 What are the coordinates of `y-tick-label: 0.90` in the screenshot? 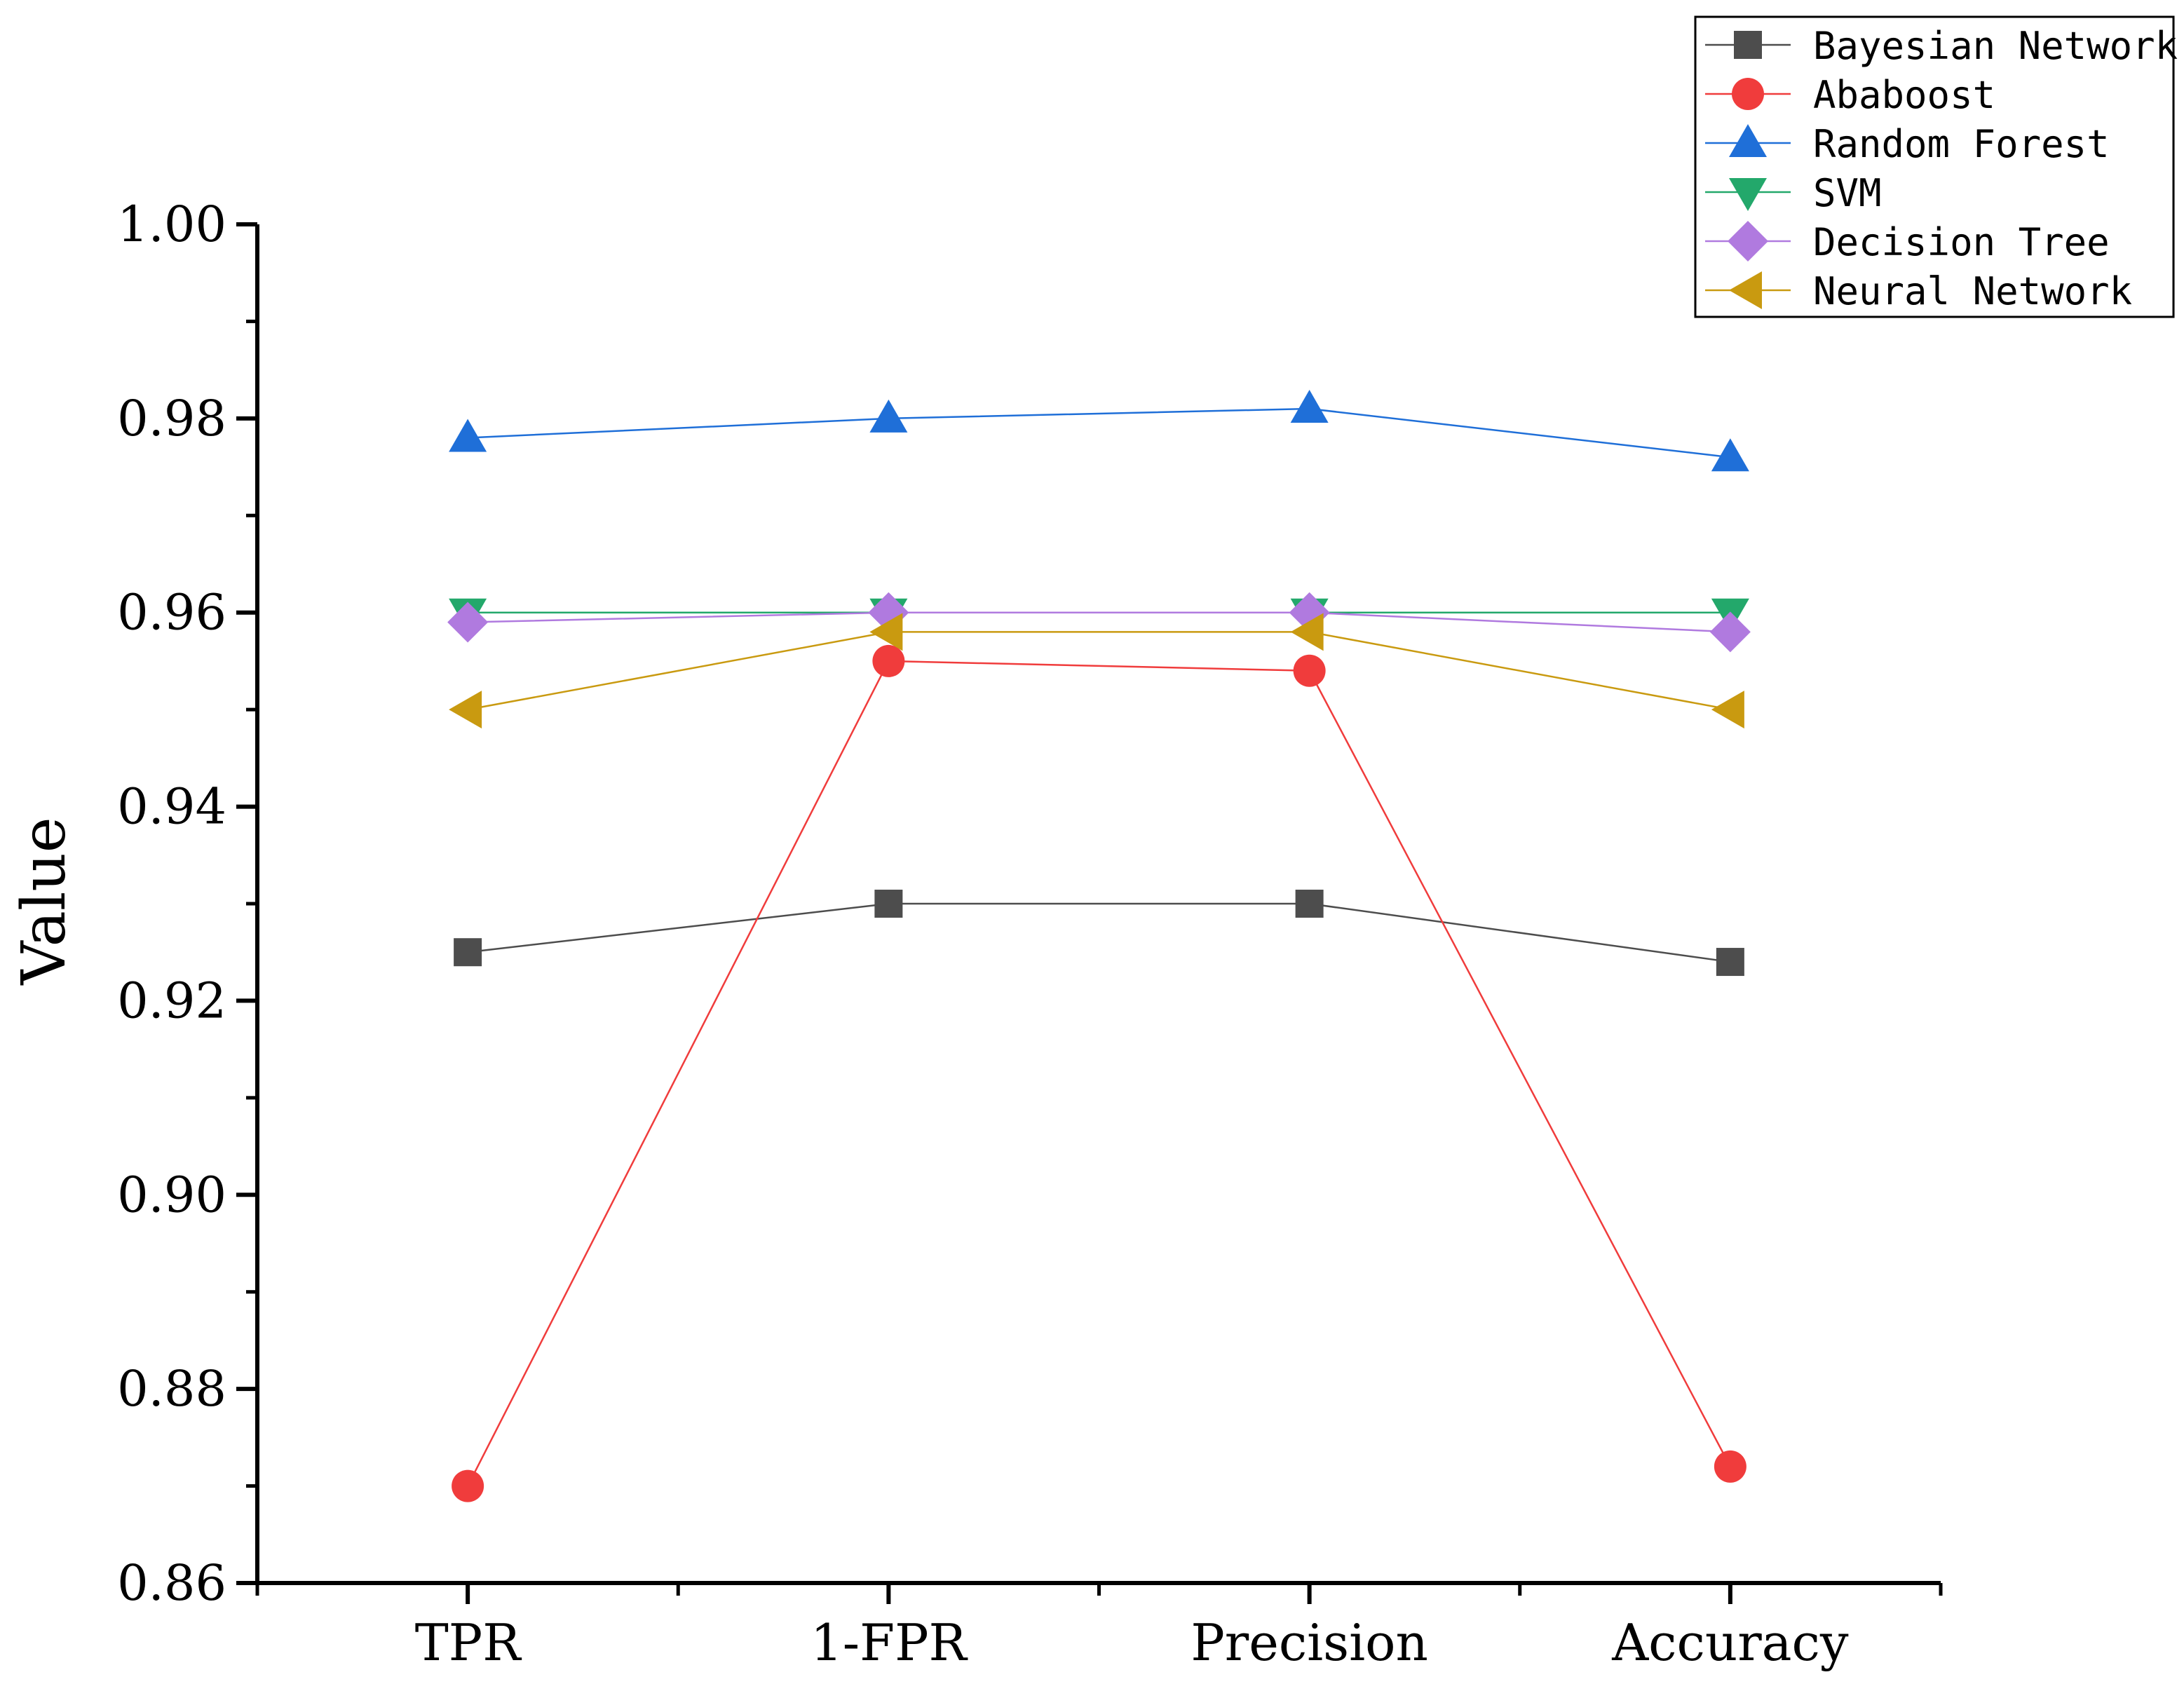 It's located at (171, 1194).